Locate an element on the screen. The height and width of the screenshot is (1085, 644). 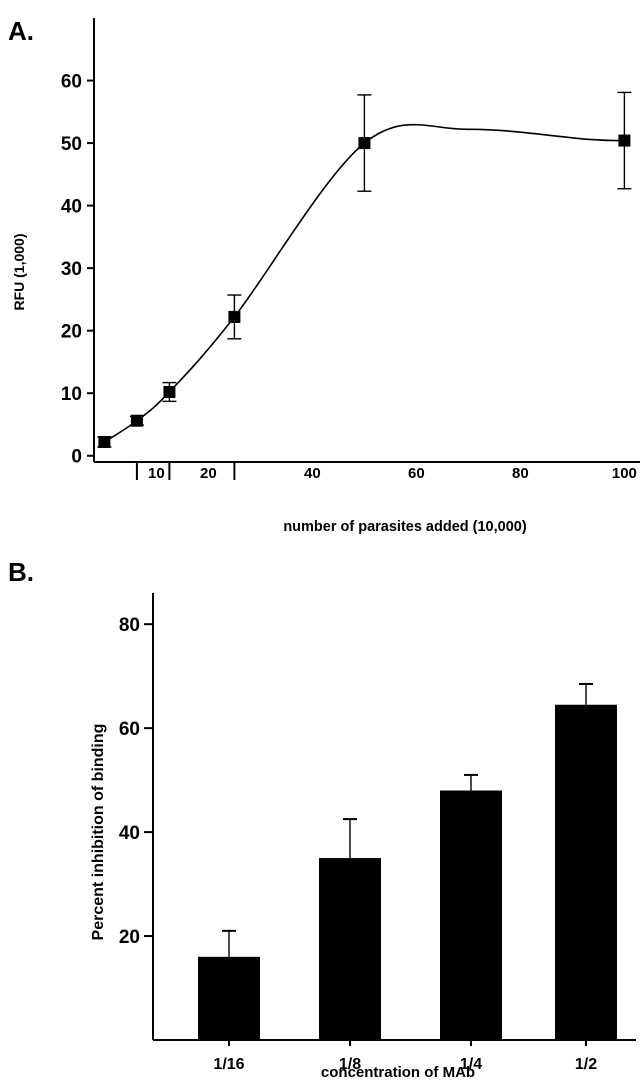
chart-b-x-axis-label: concentration of MAb is located at coordinates (398, 1072).